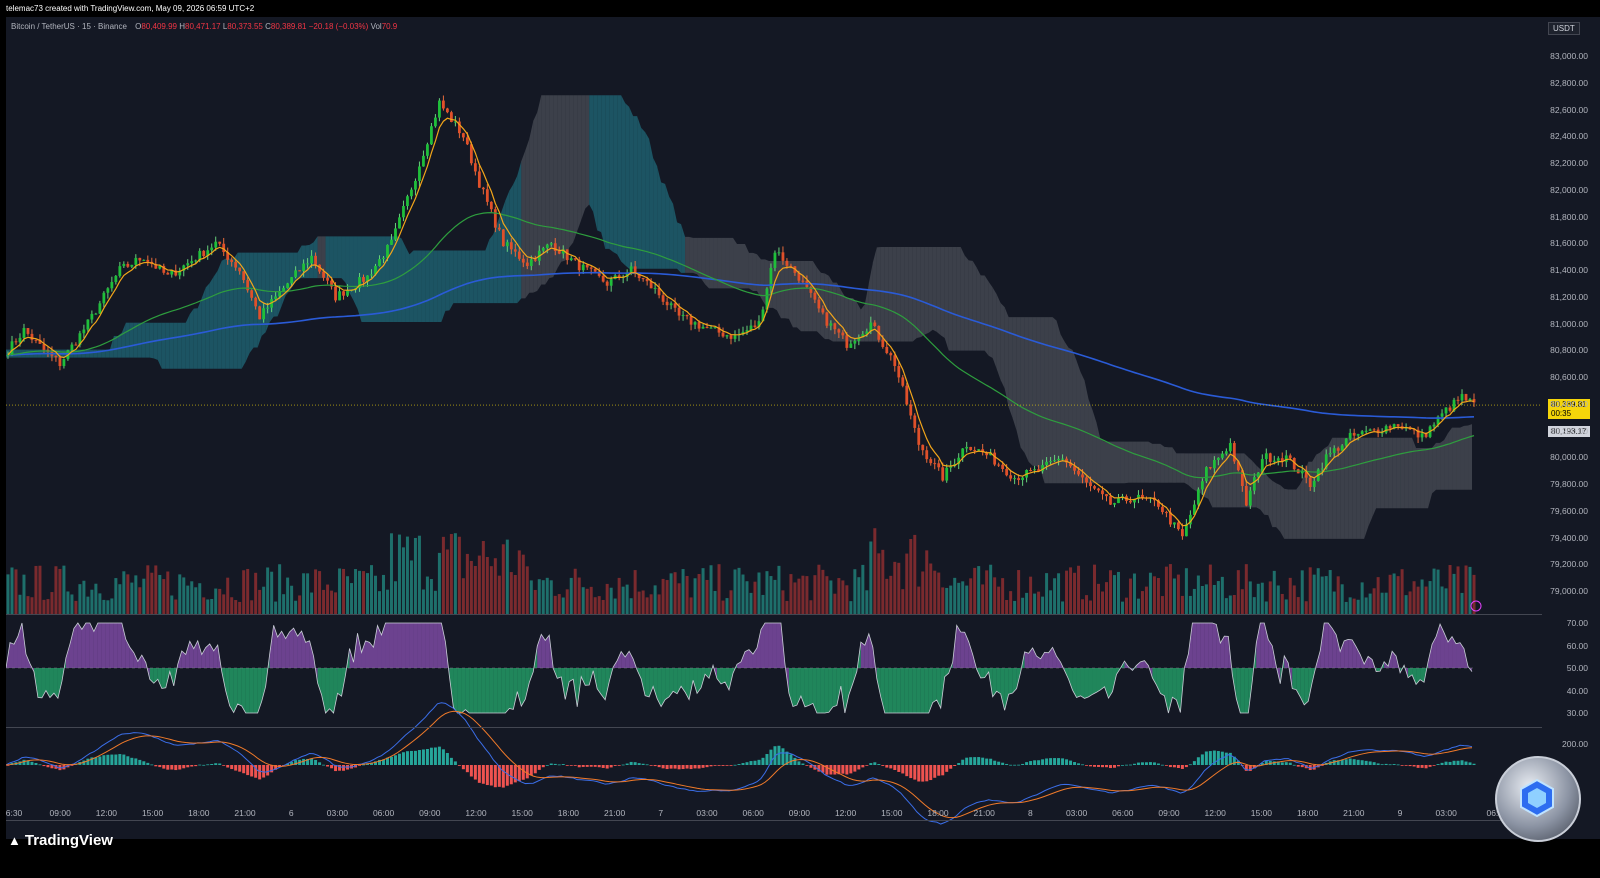 This screenshot has height=878, width=1600. Describe the element at coordinates (799, 813) in the screenshot. I see `time-tick-label: 09:00` at that location.